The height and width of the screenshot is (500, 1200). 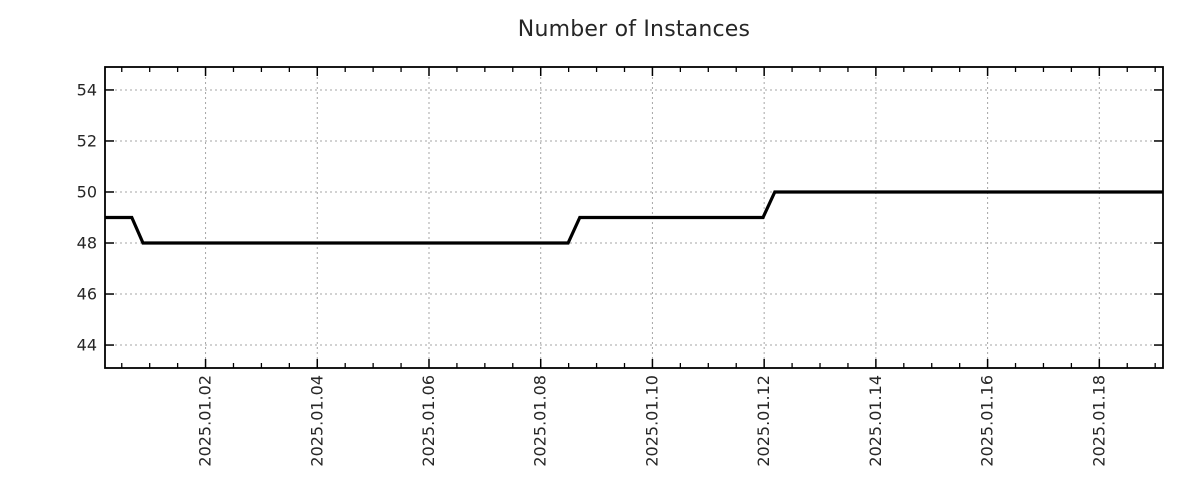 I want to click on y-tick-label: 50, so click(x=87, y=191).